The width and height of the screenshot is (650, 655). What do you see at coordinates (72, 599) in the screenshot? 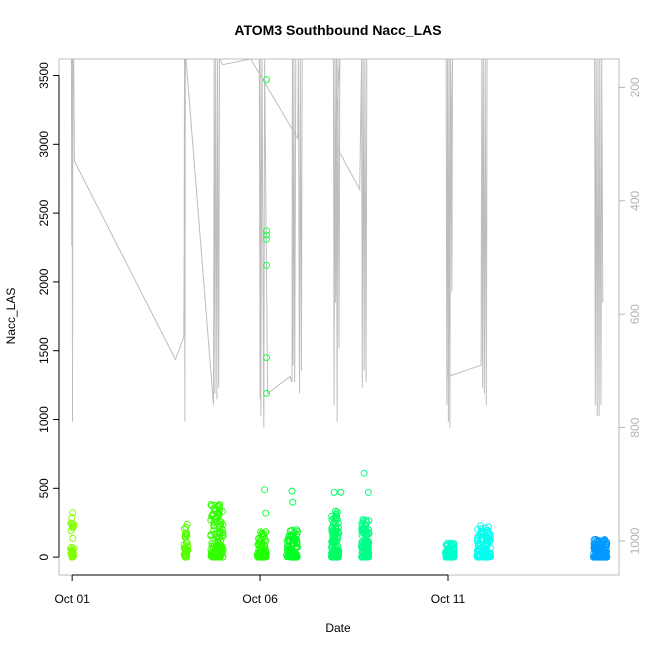
I see `x-tick-label: Oct 01` at bounding box center [72, 599].